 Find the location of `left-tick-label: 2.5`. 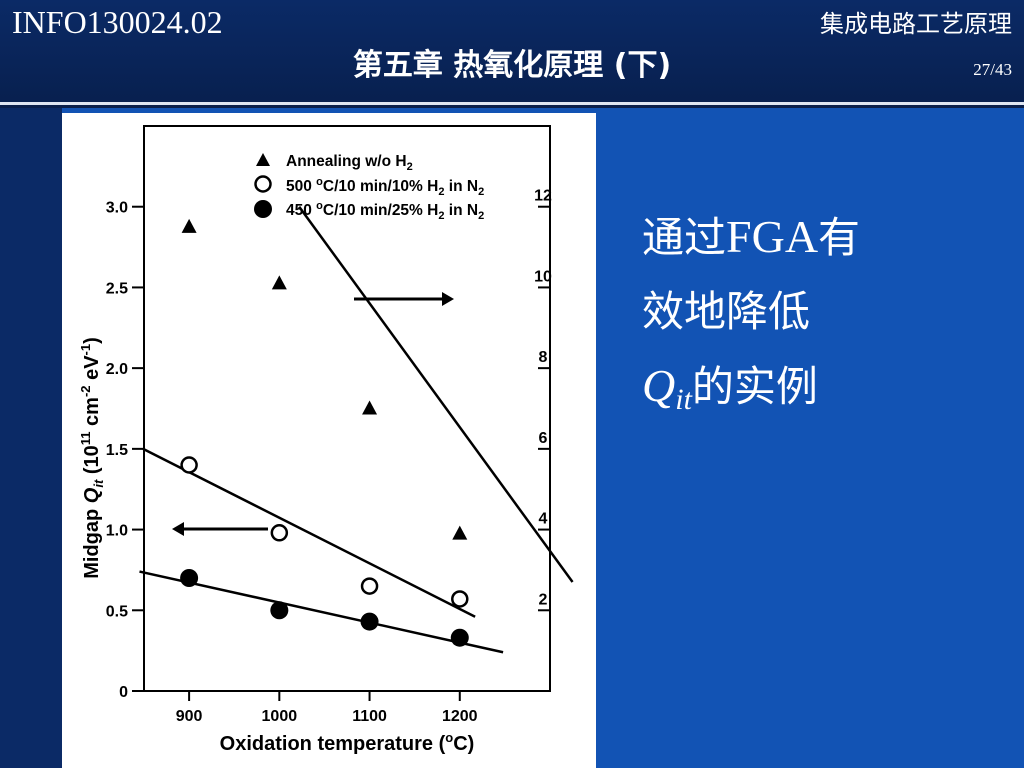

left-tick-label: 2.5 is located at coordinates (117, 288).